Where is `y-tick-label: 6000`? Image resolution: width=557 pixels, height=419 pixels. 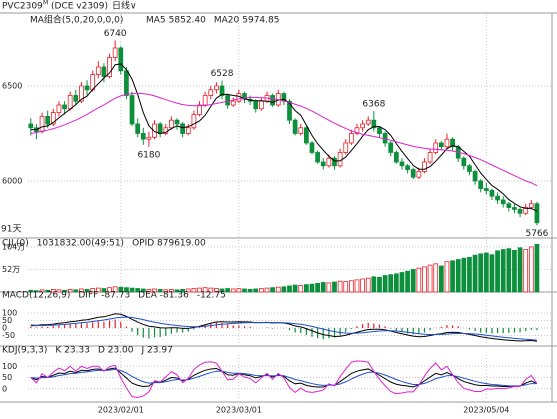 y-tick-label: 6000 is located at coordinates (12, 180).